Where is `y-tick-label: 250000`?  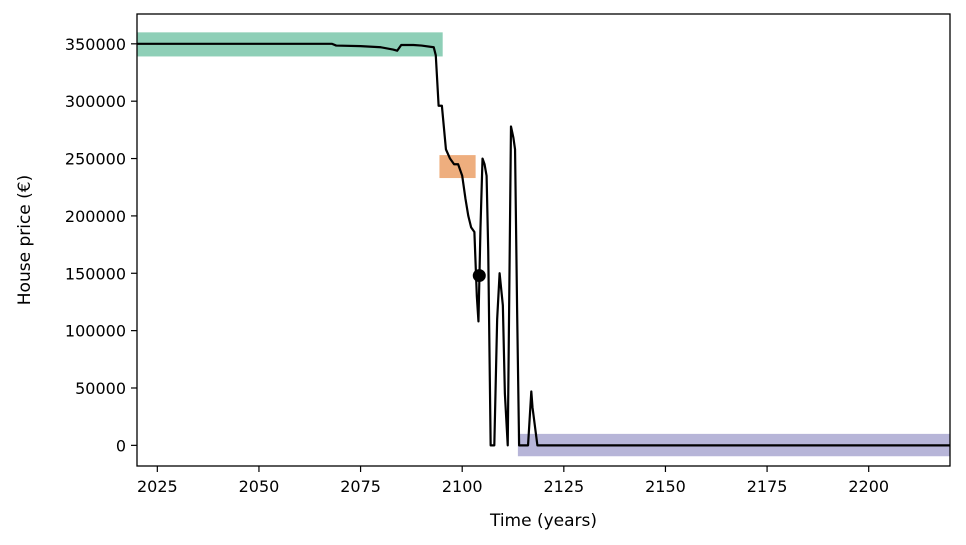
y-tick-label: 250000 is located at coordinates (95, 159).